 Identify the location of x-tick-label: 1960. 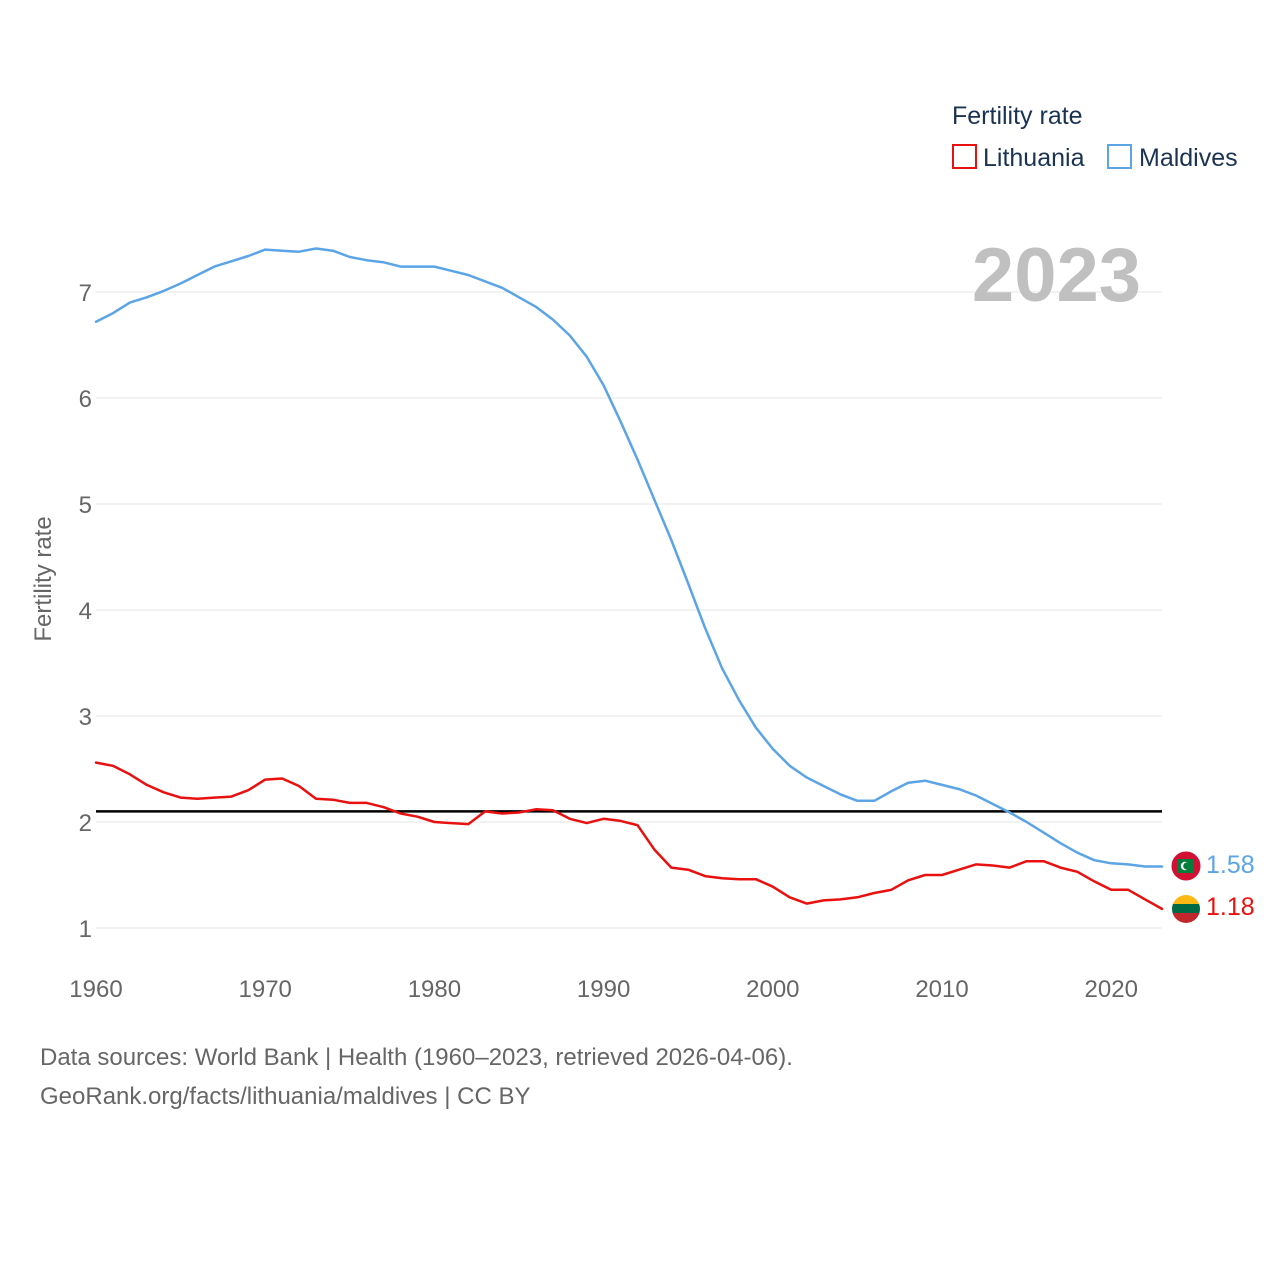
(95, 989).